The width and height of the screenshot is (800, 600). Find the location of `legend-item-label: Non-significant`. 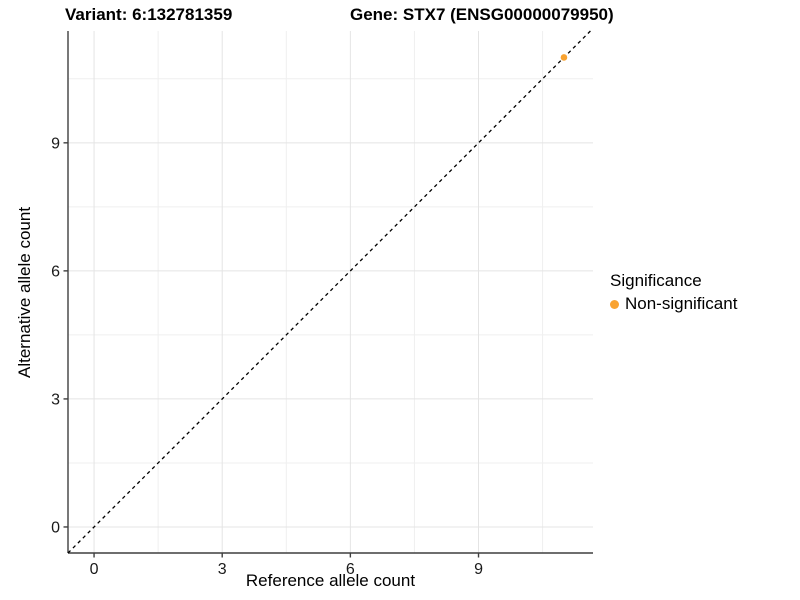

legend-item-label: Non-significant is located at coordinates (681, 303).